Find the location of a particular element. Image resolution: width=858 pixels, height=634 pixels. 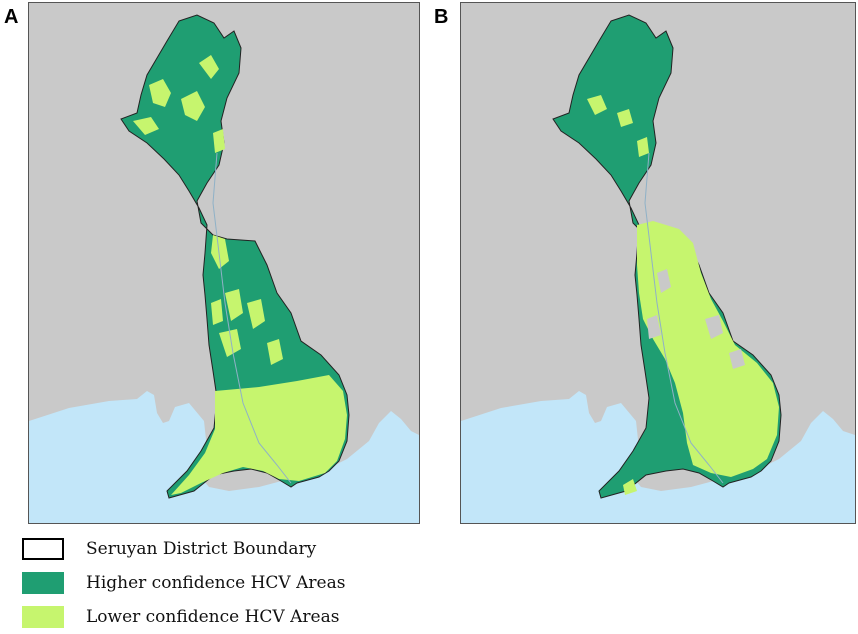

higher-hcv-swatch is located at coordinates (43, 583).